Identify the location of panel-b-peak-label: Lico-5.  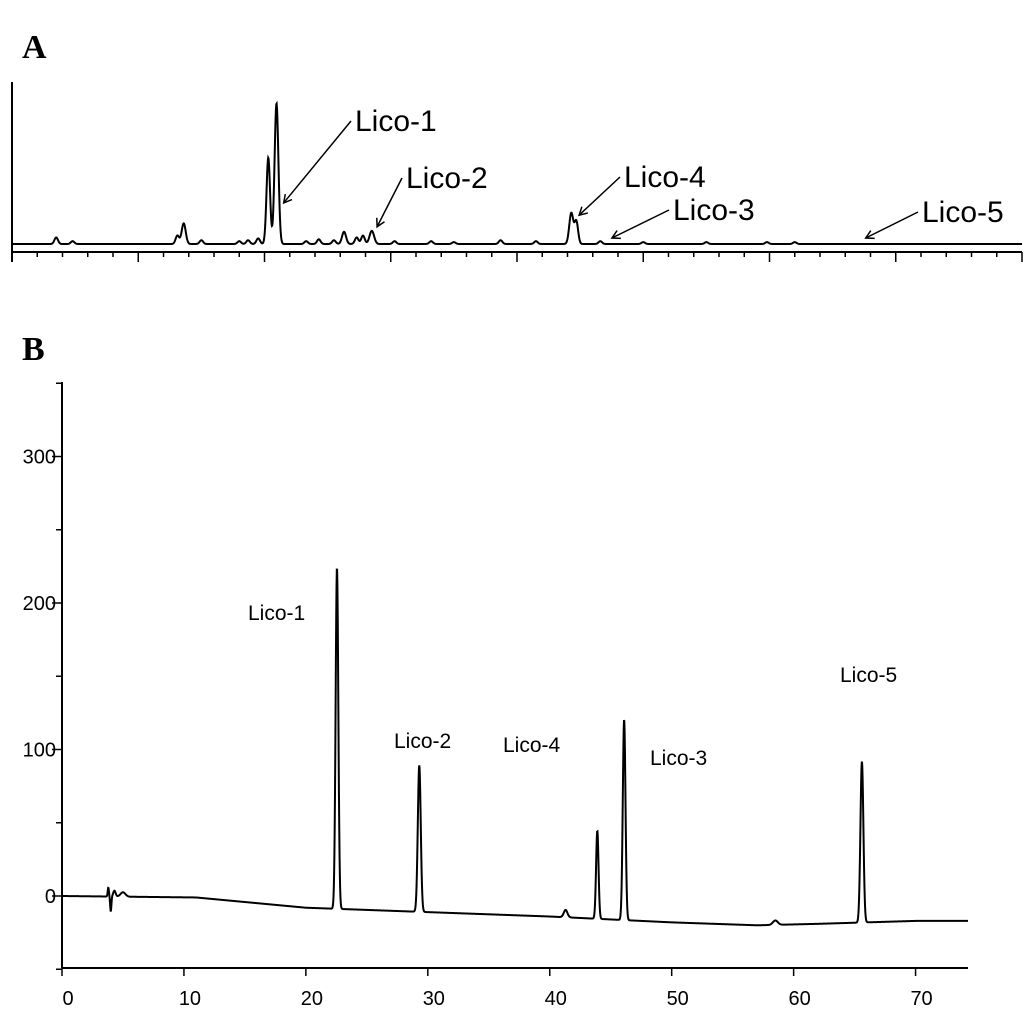
(868, 675).